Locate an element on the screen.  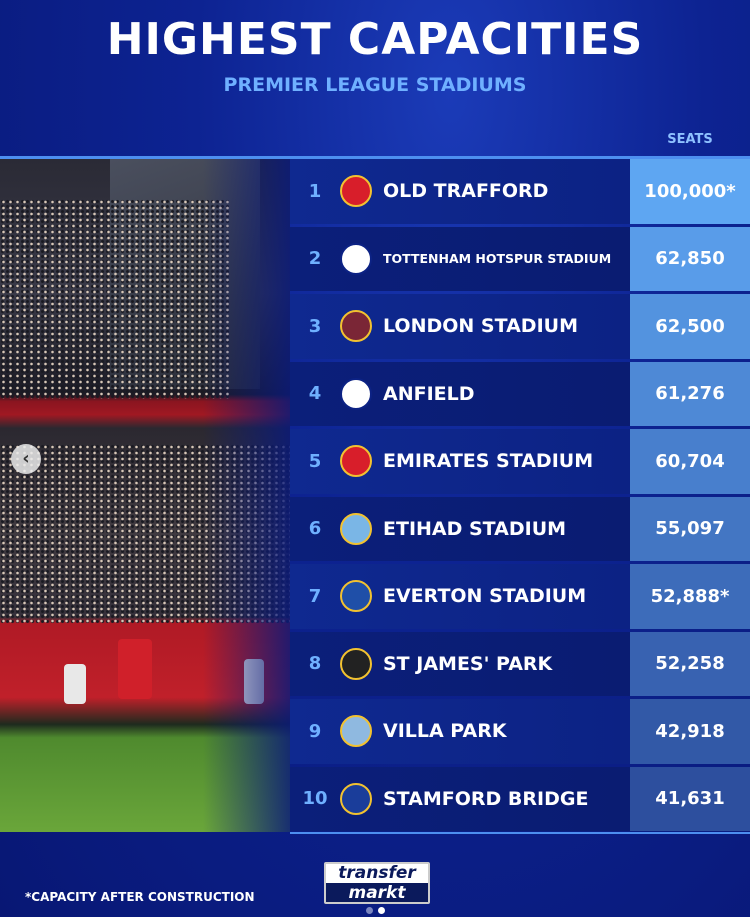
stadium-name: EMIRATES STADIUM is located at coordinates (488, 461).